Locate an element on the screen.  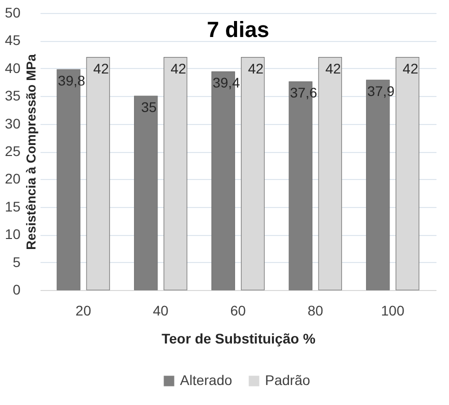
x-tick-label: 60 is located at coordinates (238, 310).